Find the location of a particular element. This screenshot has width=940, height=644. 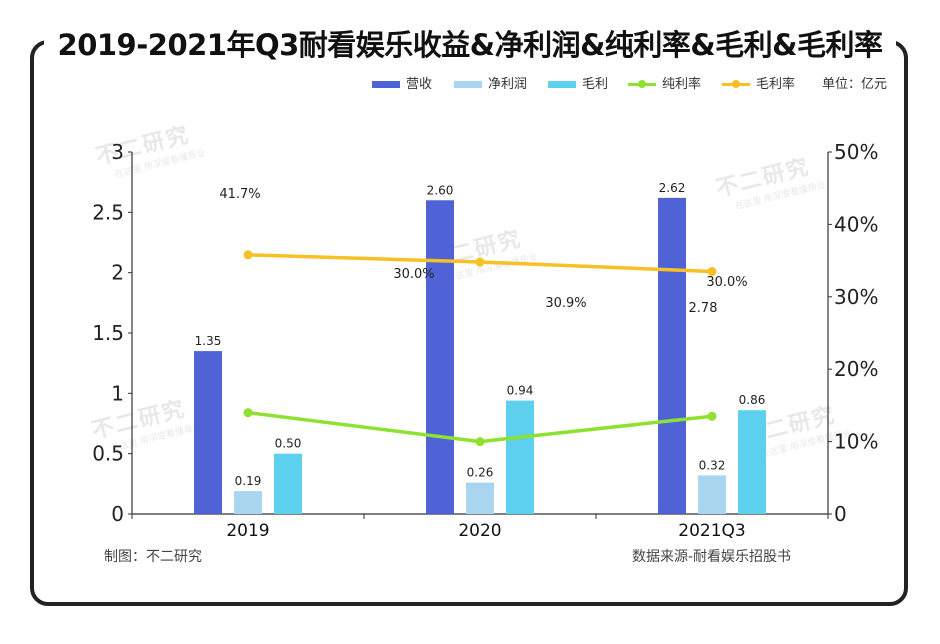

chart-title: 2019-2021年Q3耐看娱乐收益&净利润&纯利率&毛利&毛利率 is located at coordinates (470, 45).